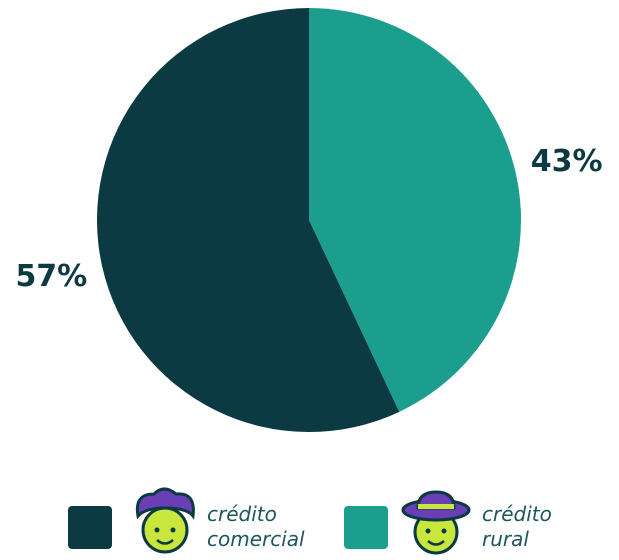 The image size is (619, 560). Describe the element at coordinates (165, 520) in the screenshot. I see `icon-comercial` at that location.